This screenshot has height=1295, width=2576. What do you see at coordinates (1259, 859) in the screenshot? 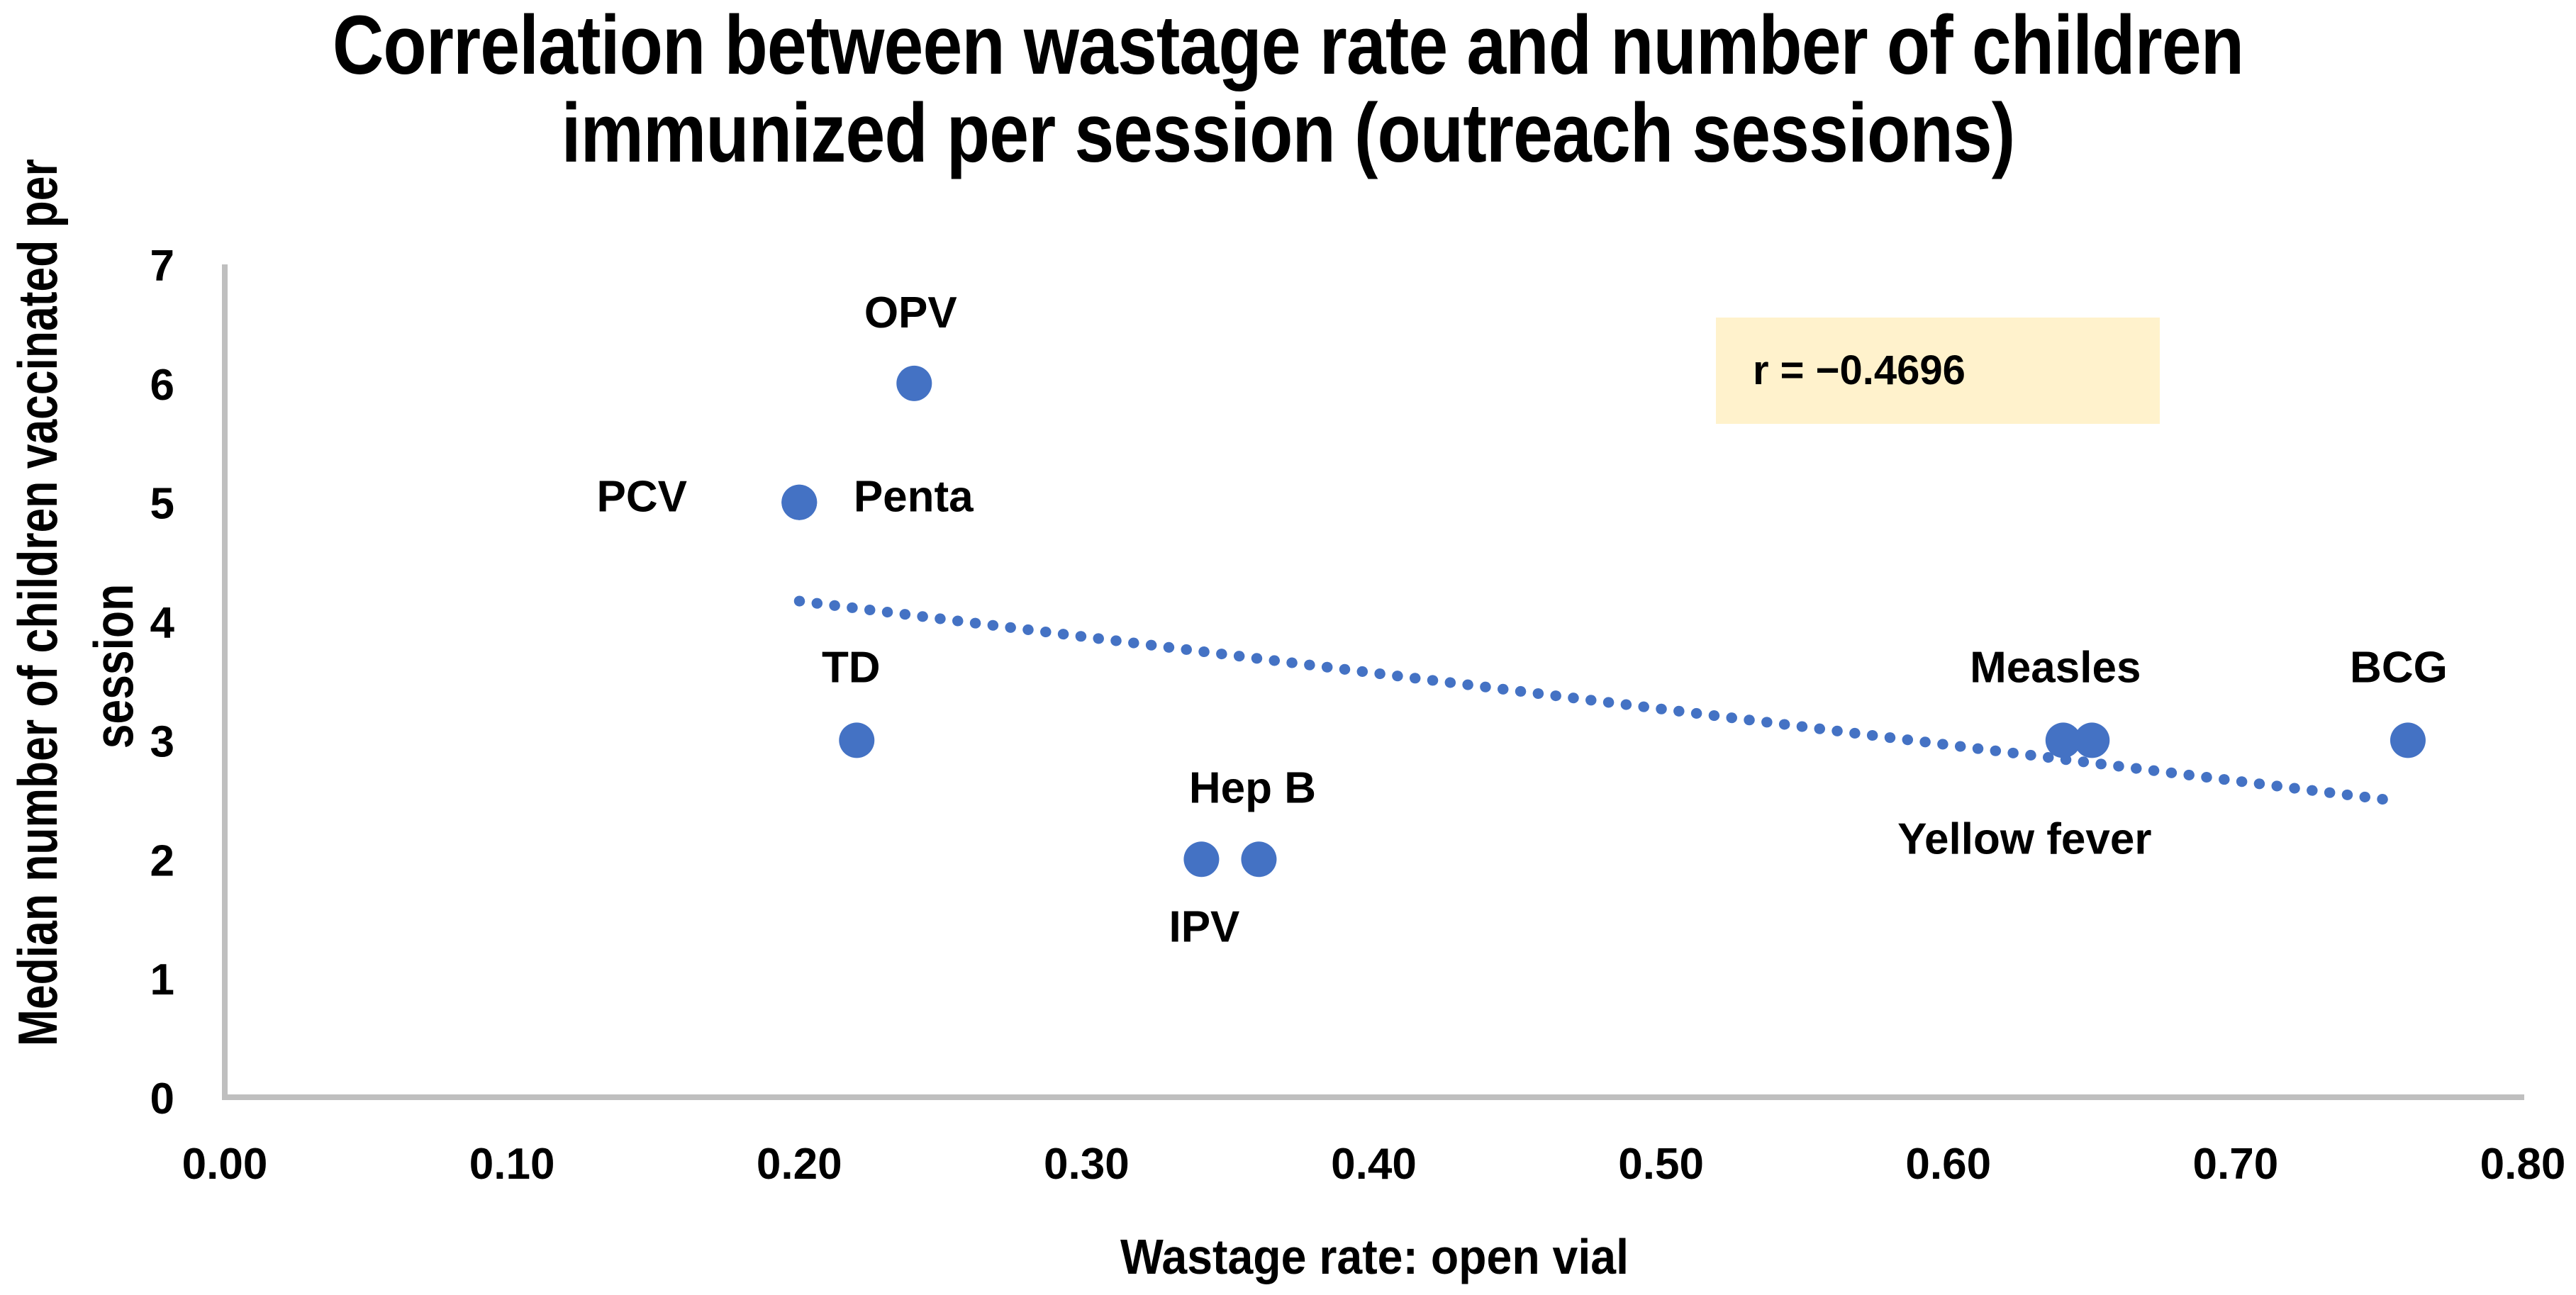
I see `data-point-ipv` at bounding box center [1259, 859].